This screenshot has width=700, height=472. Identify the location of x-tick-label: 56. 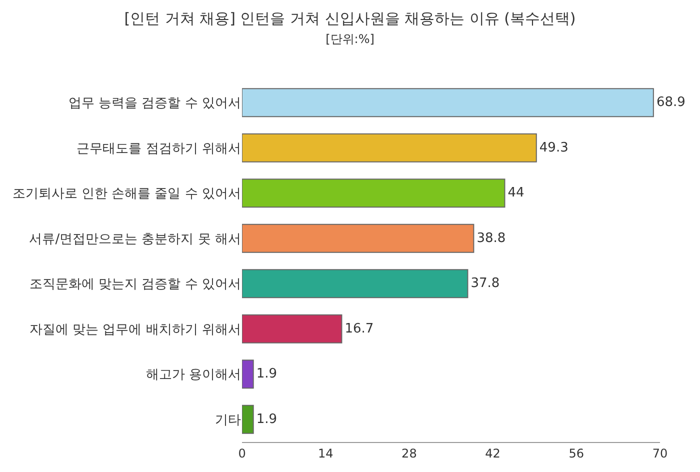
(576, 453).